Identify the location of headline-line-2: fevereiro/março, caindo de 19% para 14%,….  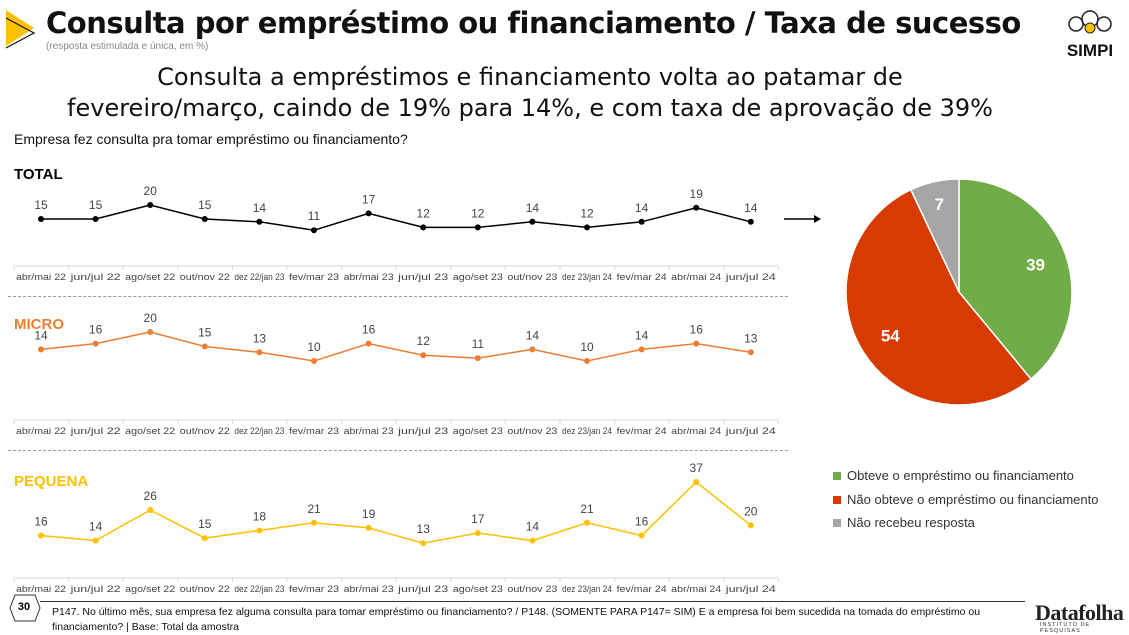
(530, 108).